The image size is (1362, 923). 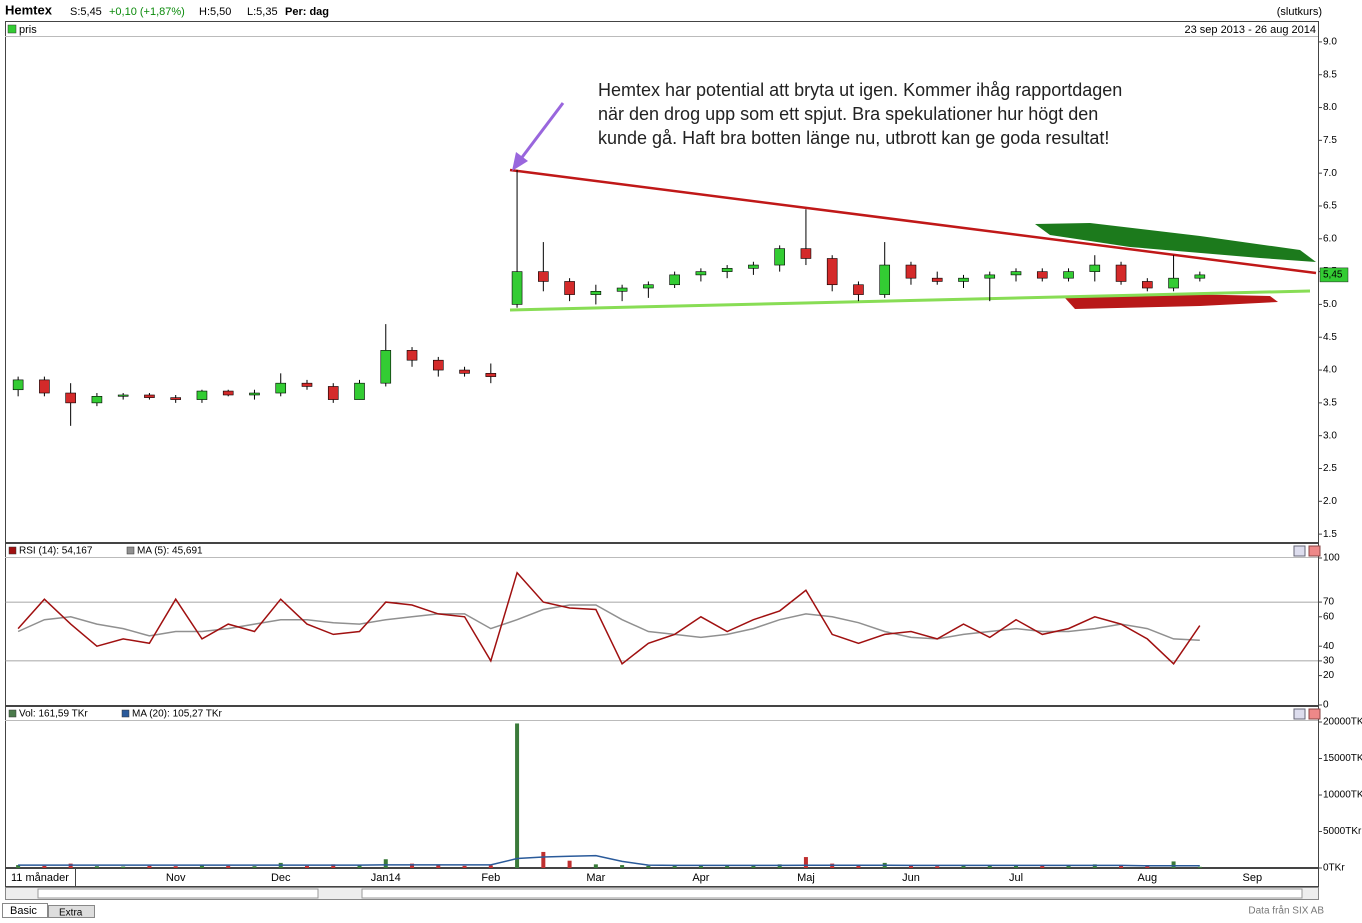 I want to click on volume-ma-line, so click(x=609, y=860).